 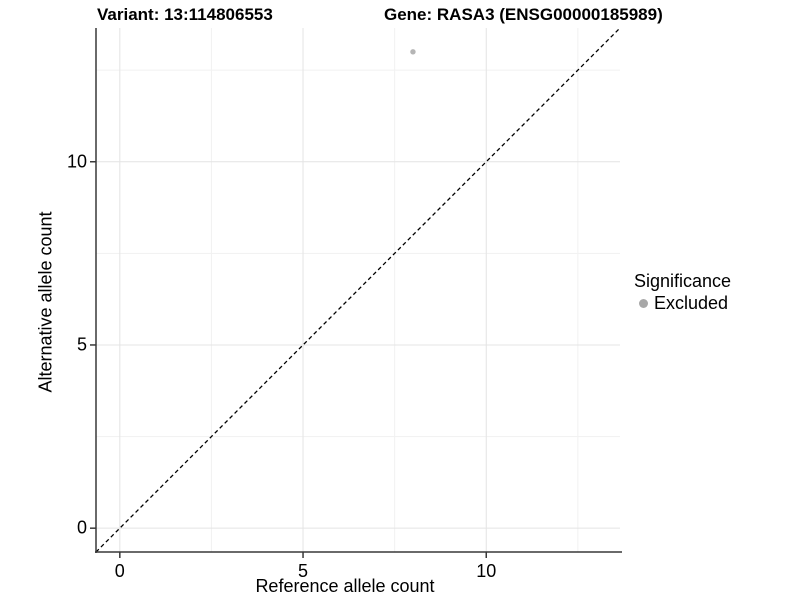 I want to click on legend: Significance Excluded, so click(x=682, y=292).